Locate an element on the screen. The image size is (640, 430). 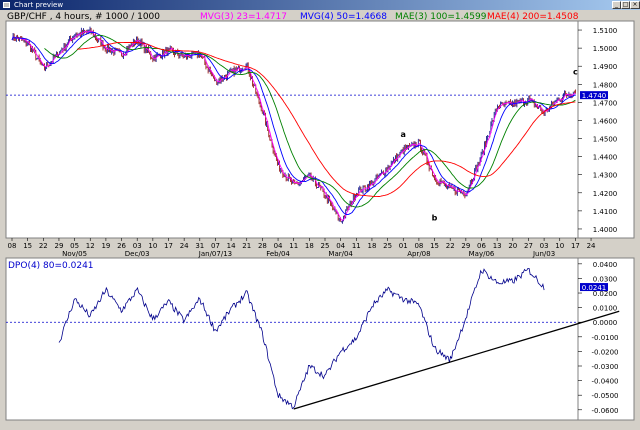
price-y-tick-label: 1.4800 is located at coordinates (605, 85).